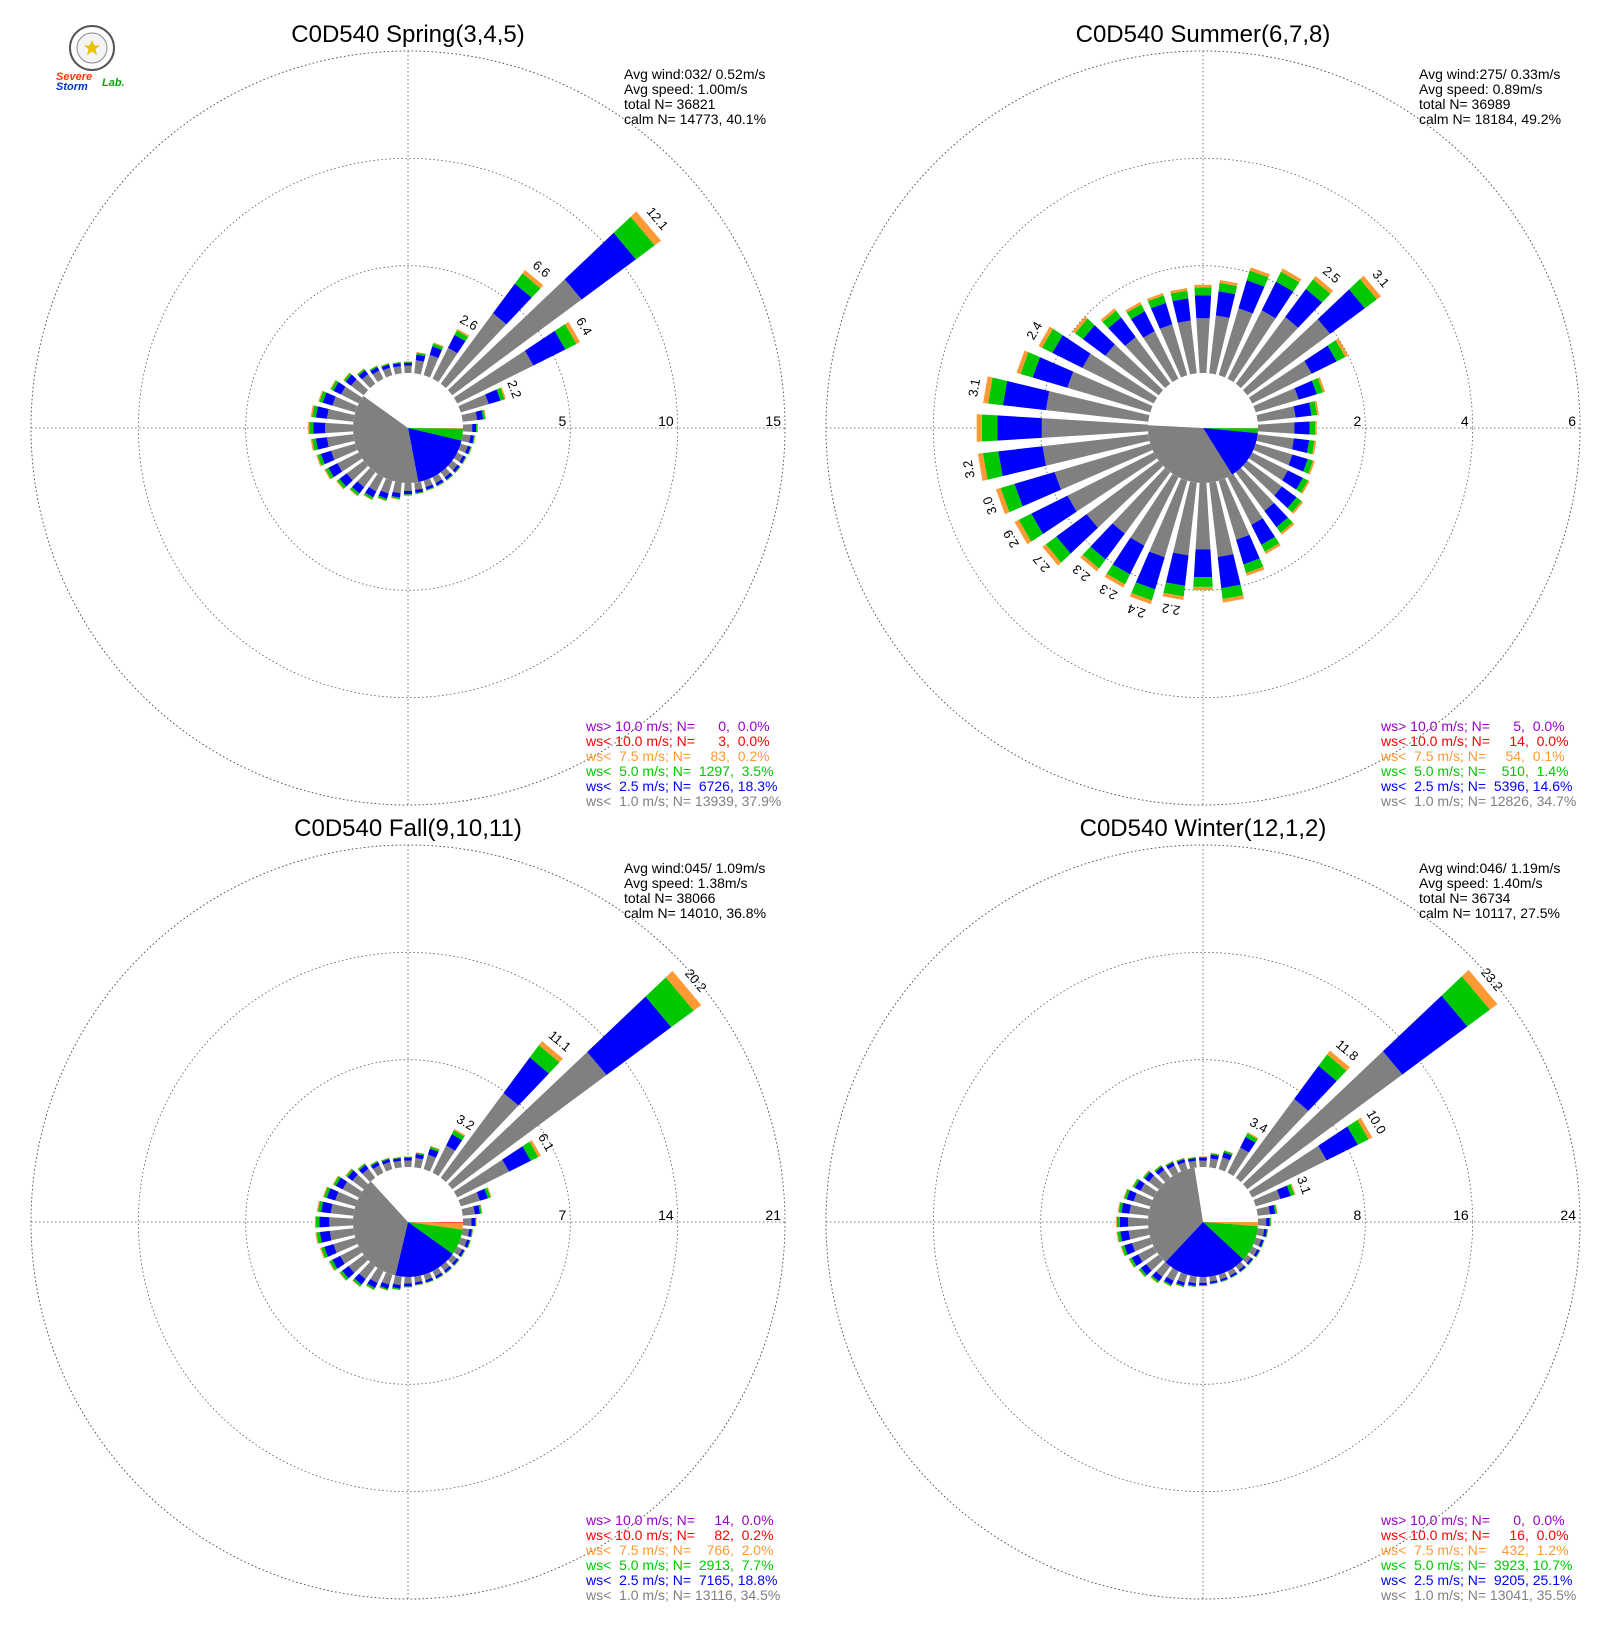 Image resolution: width=1620 pixels, height=1640 pixels. Describe the element at coordinates (1136, 611) in the screenshot. I see `petal-label: 2.4` at that location.